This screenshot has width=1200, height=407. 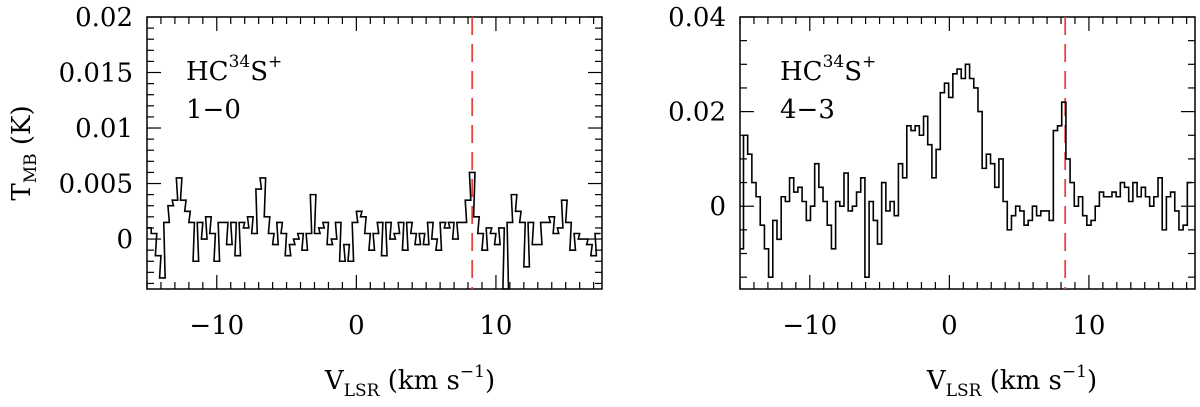 What do you see at coordinates (259, 72) in the screenshot?
I see `label-species-s-left: S` at bounding box center [259, 72].